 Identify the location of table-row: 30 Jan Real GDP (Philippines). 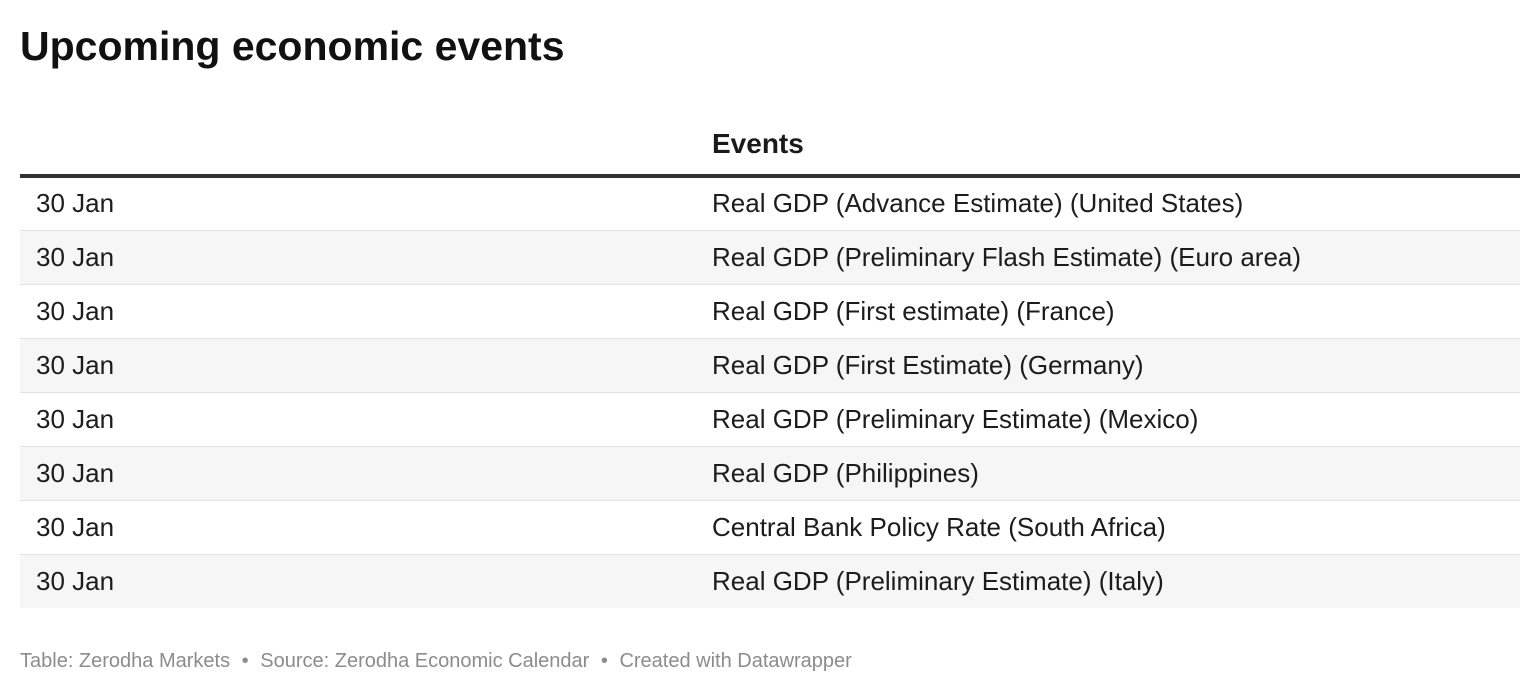
(770, 473).